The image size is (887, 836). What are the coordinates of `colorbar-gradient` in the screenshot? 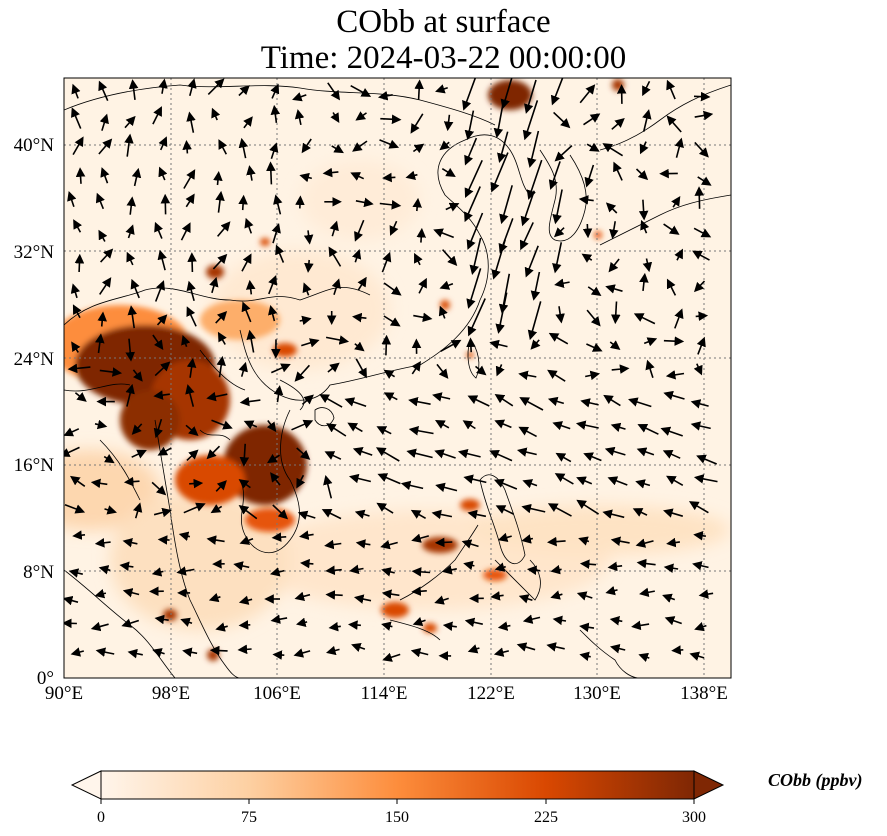 It's located at (397, 785).